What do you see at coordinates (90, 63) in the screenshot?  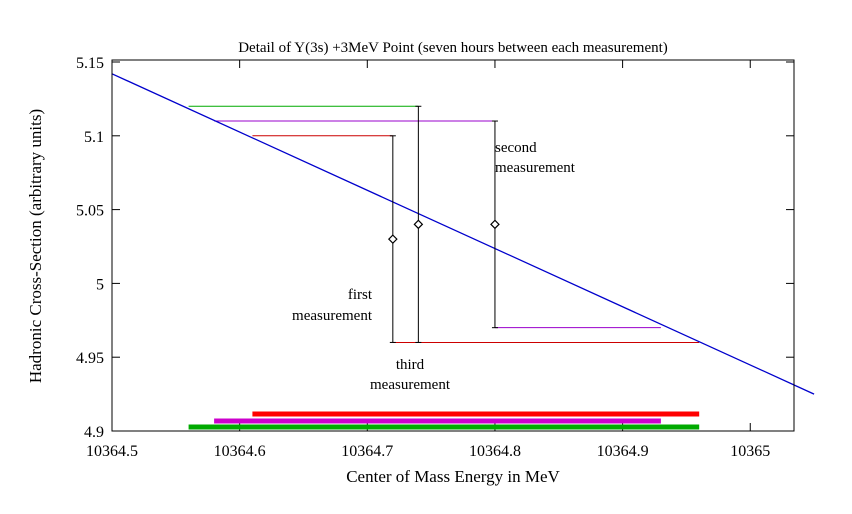 I see `y-tick-label: 5.15` at bounding box center [90, 63].